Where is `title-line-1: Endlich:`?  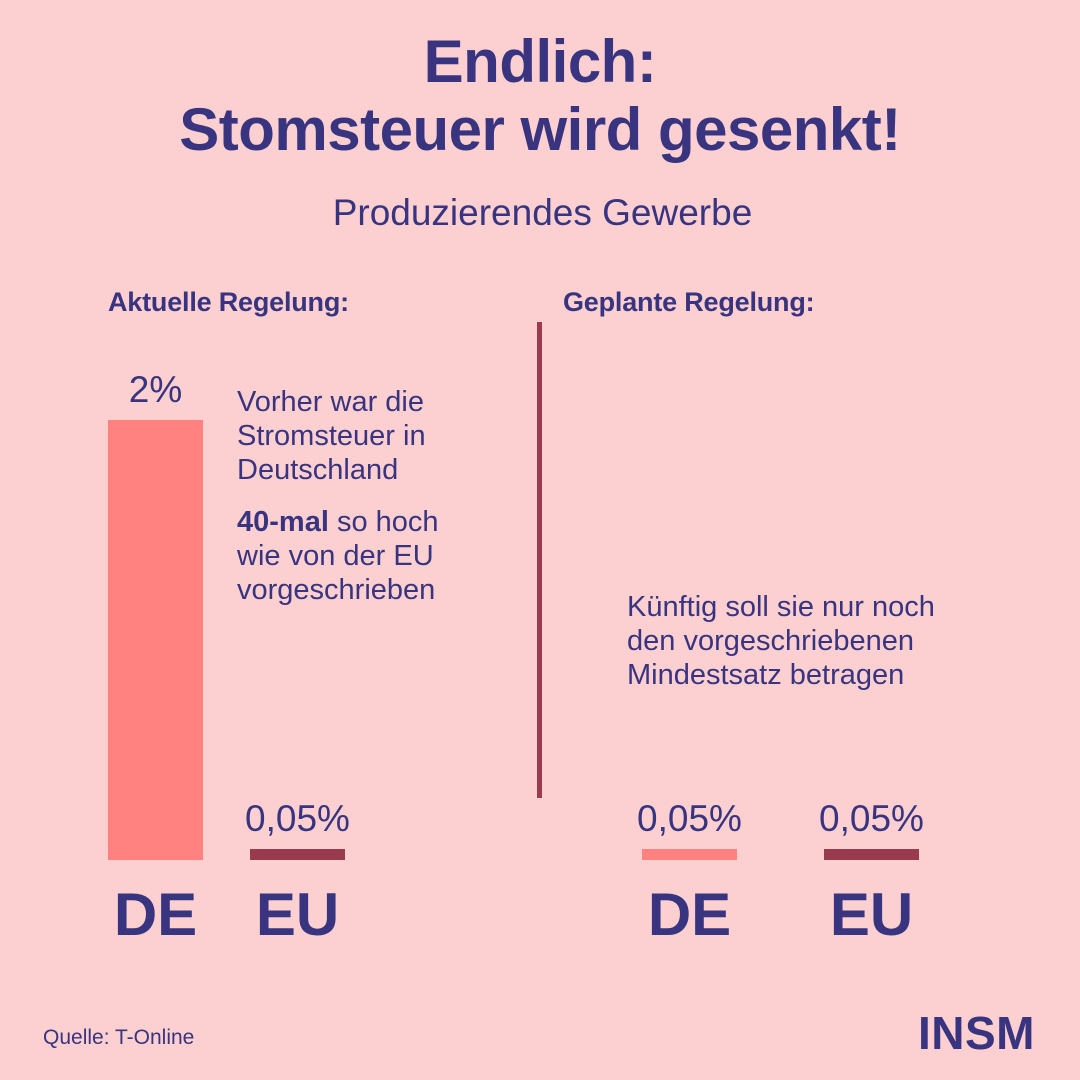 title-line-1: Endlich: is located at coordinates (540, 61).